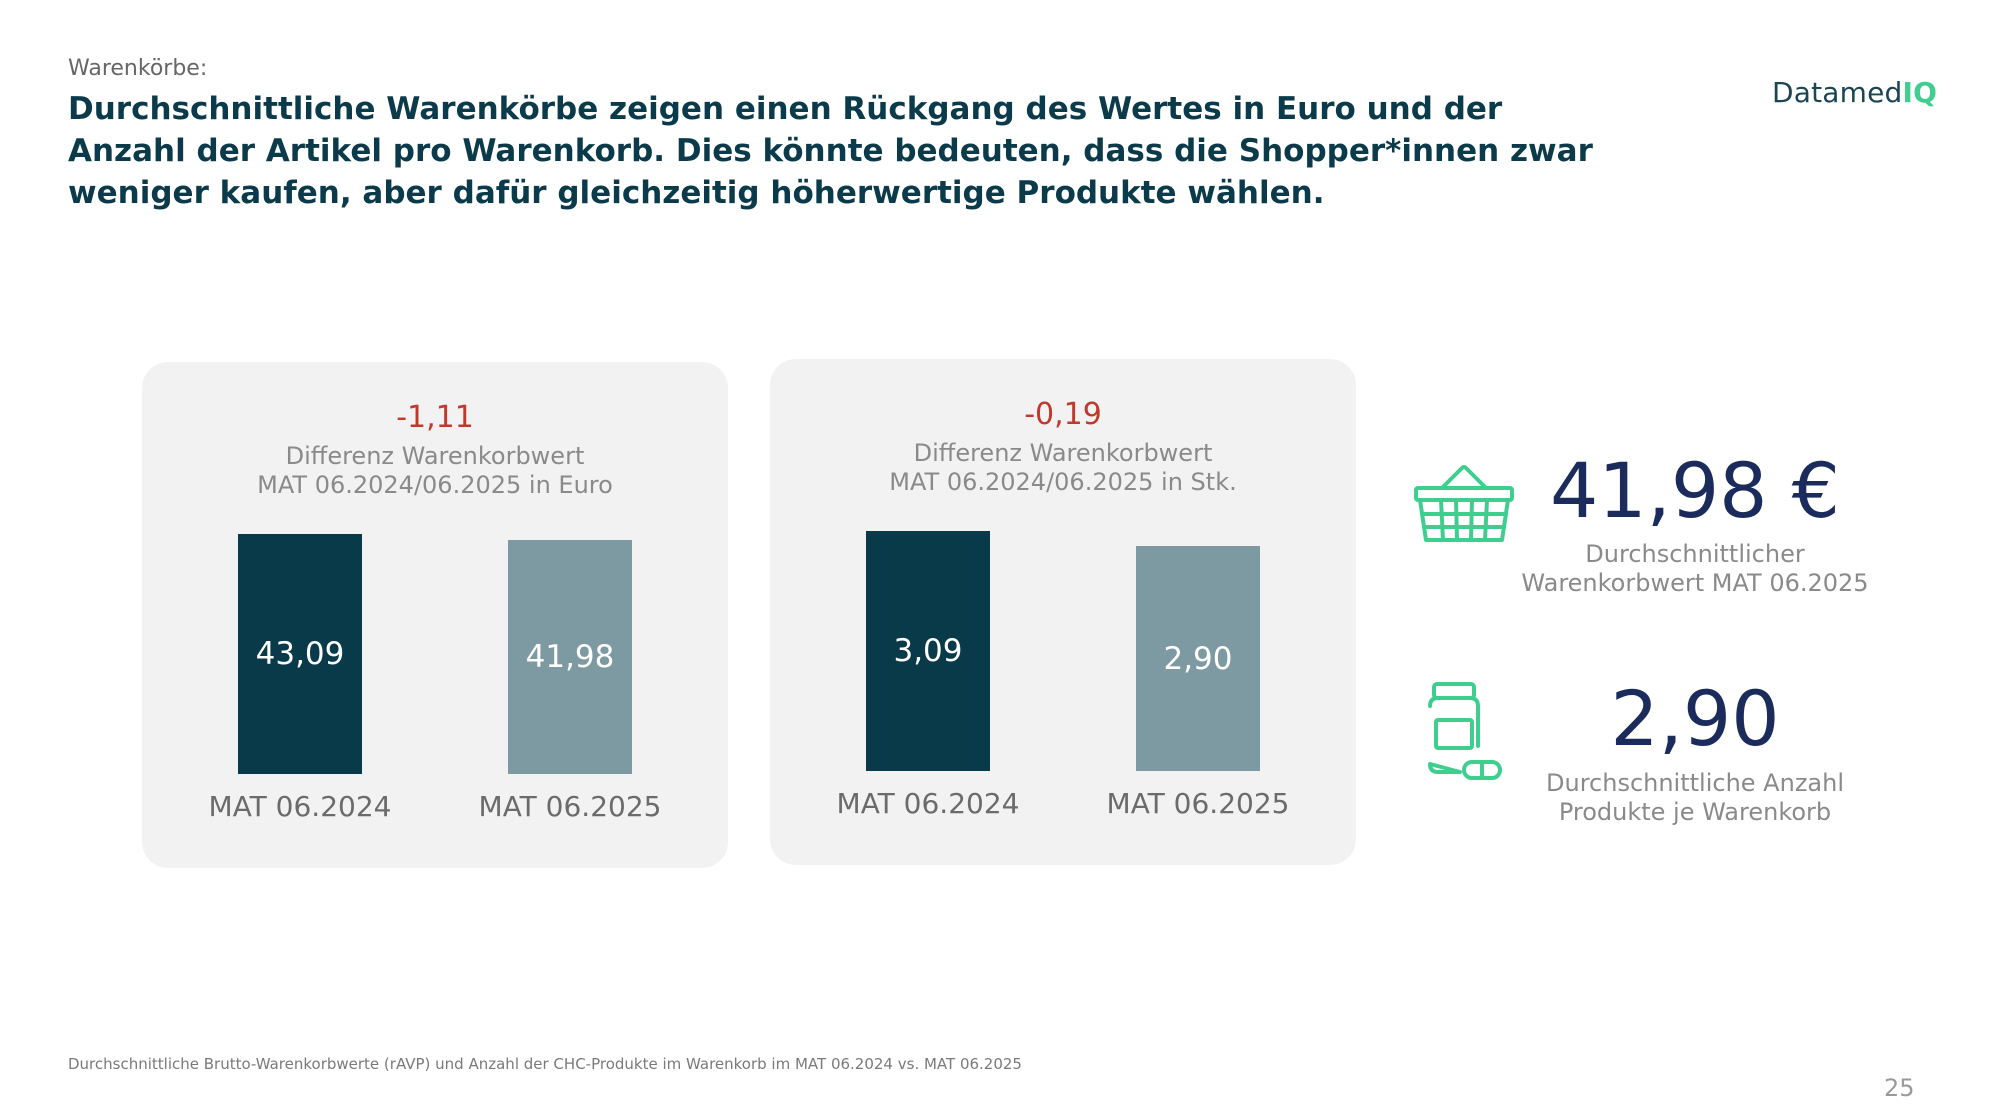 The image size is (2000, 1116). I want to click on shopping-basket-icon, so click(1464, 503).